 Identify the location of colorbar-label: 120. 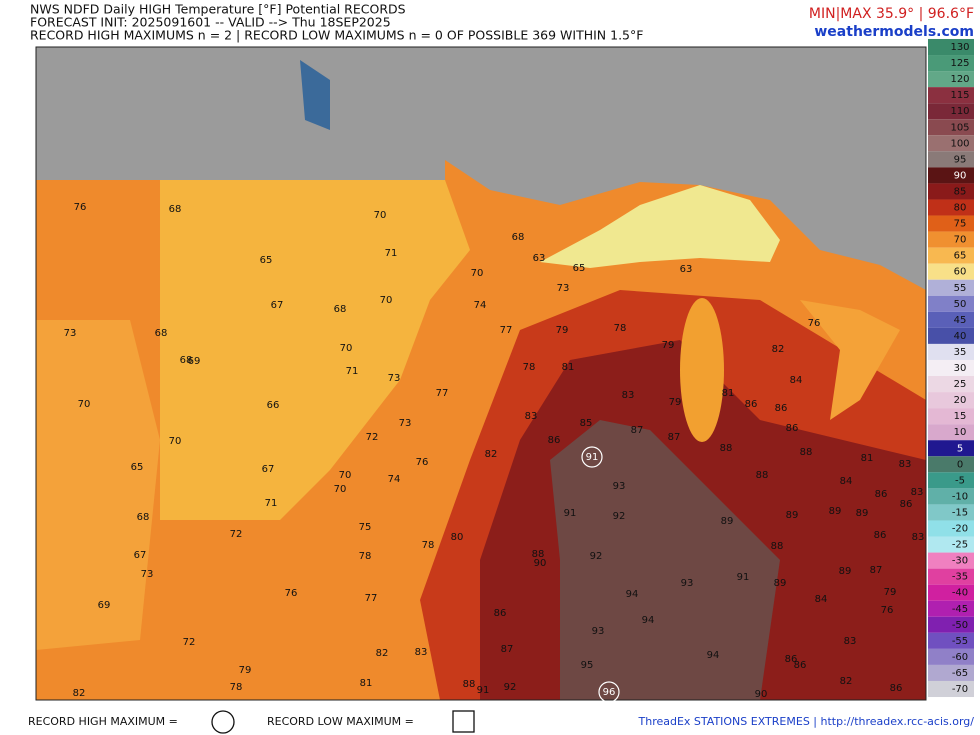
(959, 79).